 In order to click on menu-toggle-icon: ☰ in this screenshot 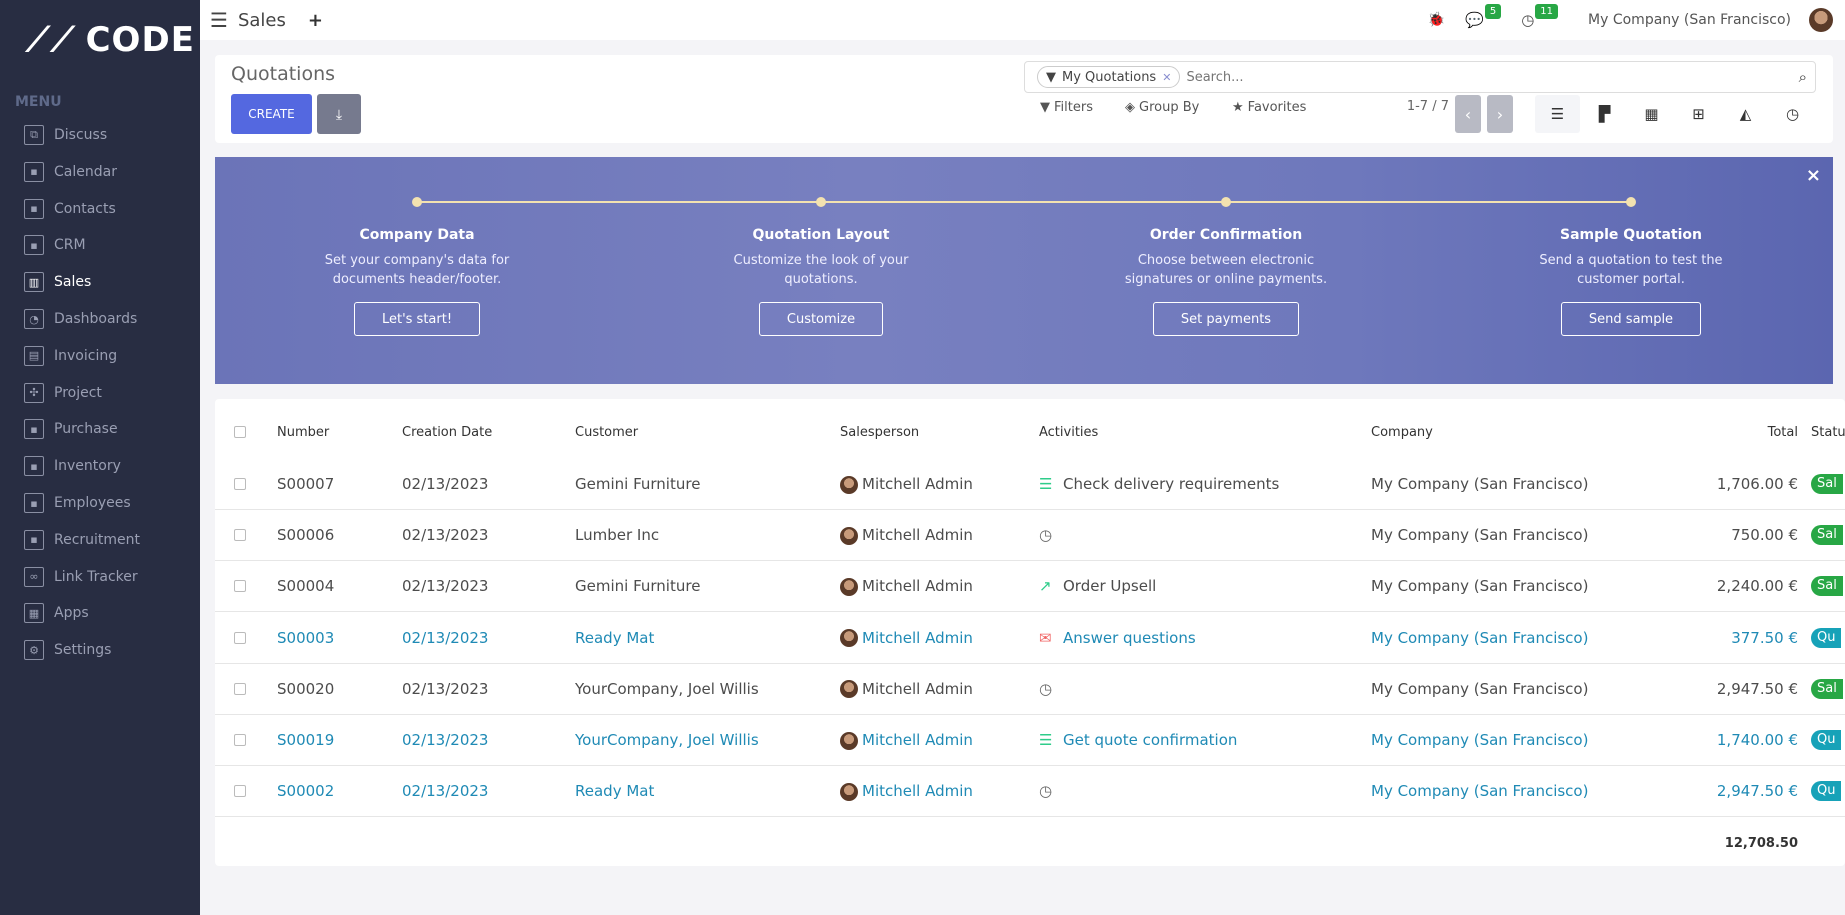, I will do `click(219, 20)`.